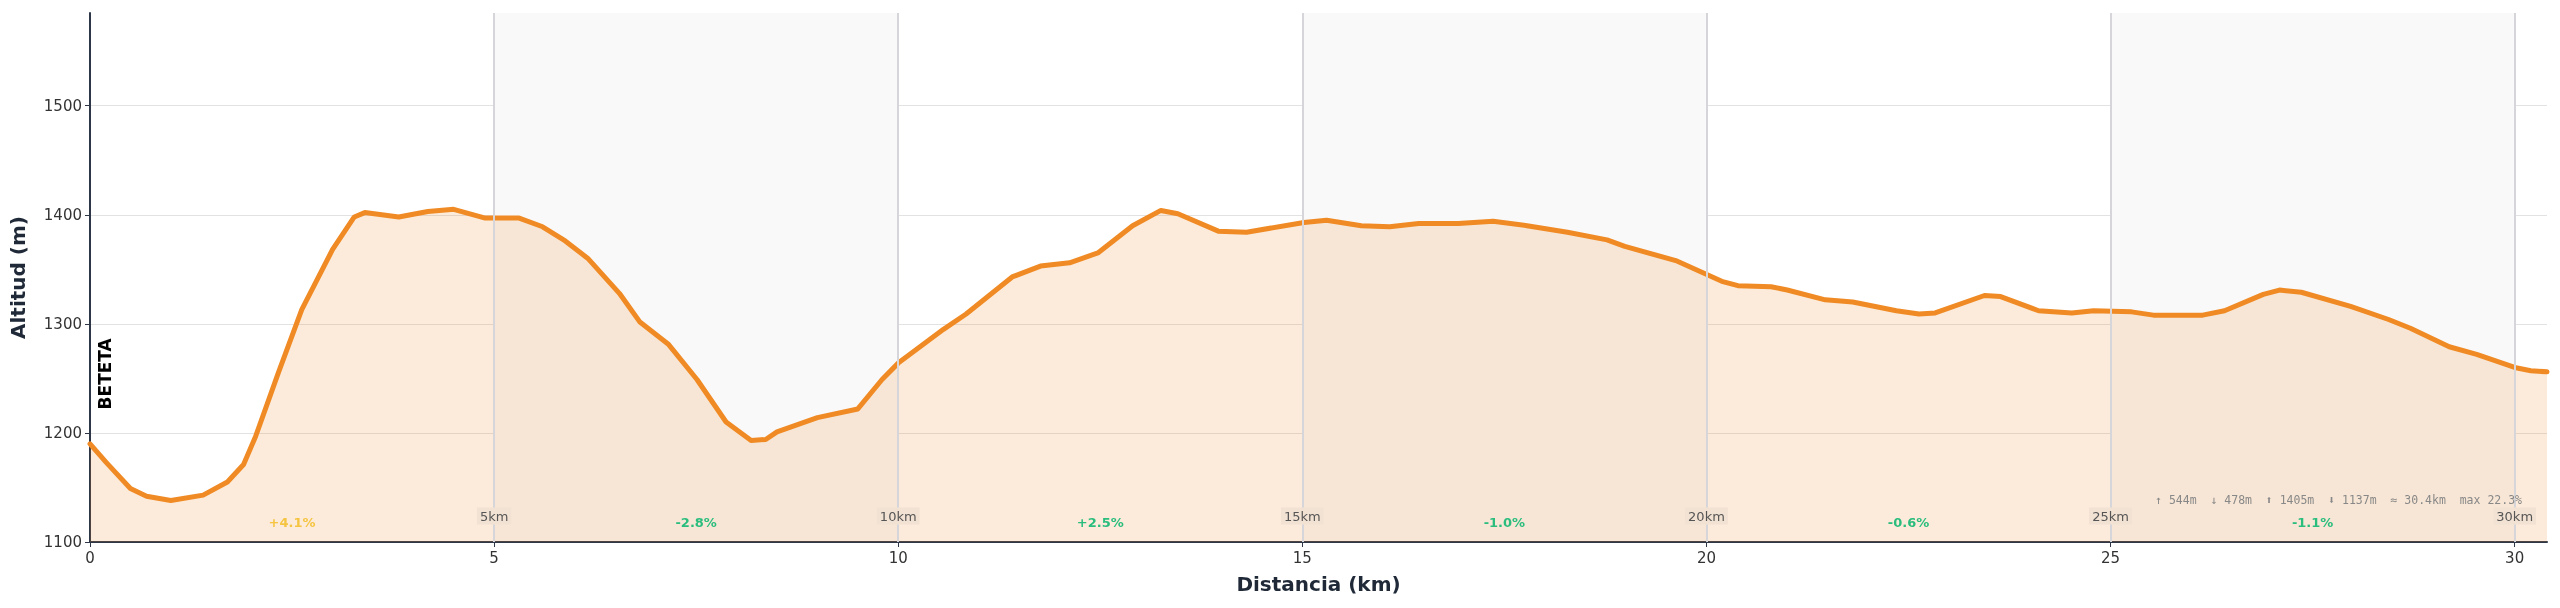  I want to click on annotation: ↑ 544m ↓ 478m ⬆ 1405m ⬇ 1137m ≈ 30.4km max 22.3%, so click(2339, 500).